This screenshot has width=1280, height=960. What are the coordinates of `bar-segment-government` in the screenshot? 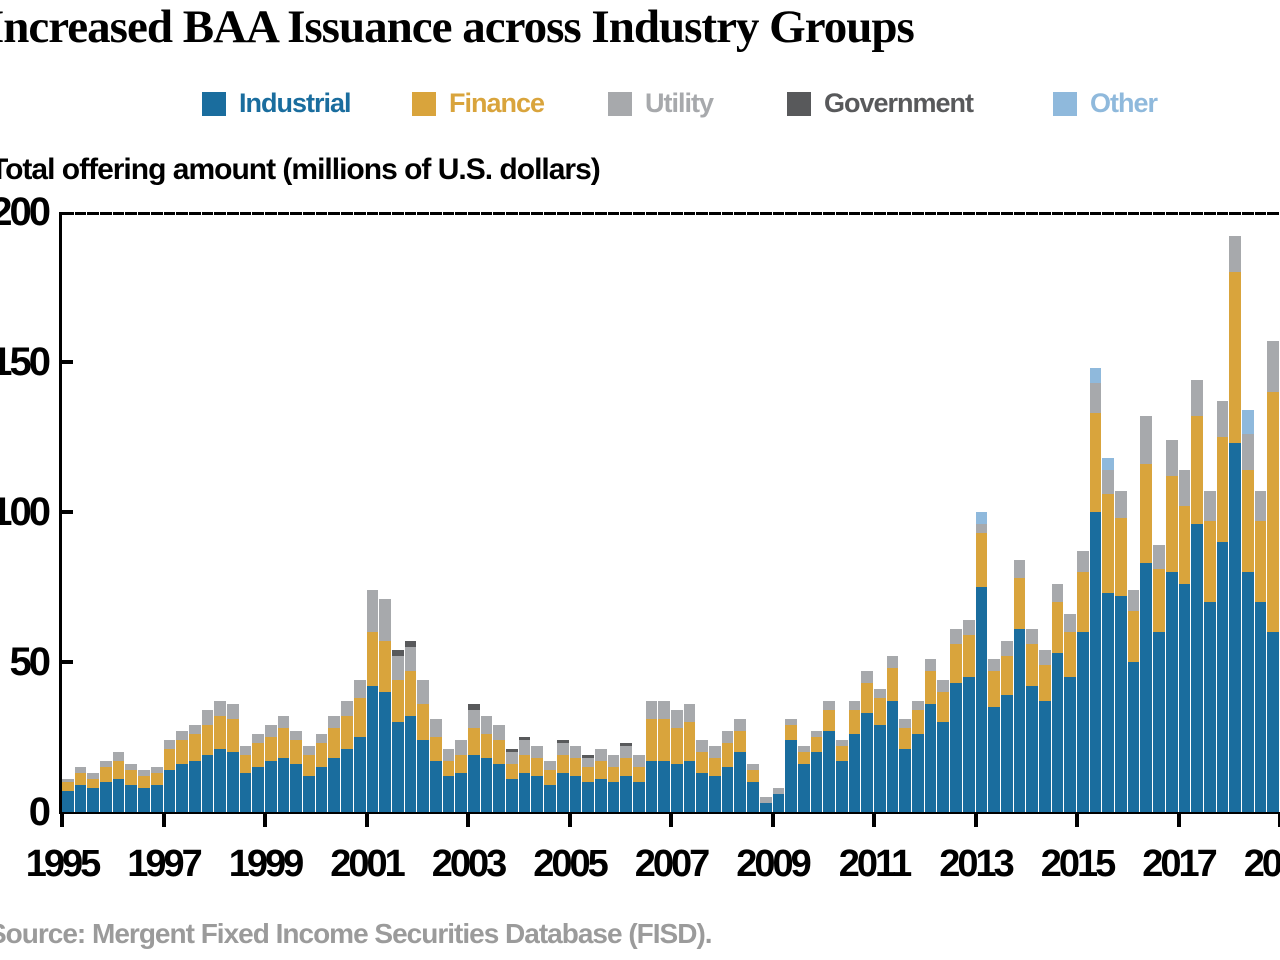 It's located at (588, 756).